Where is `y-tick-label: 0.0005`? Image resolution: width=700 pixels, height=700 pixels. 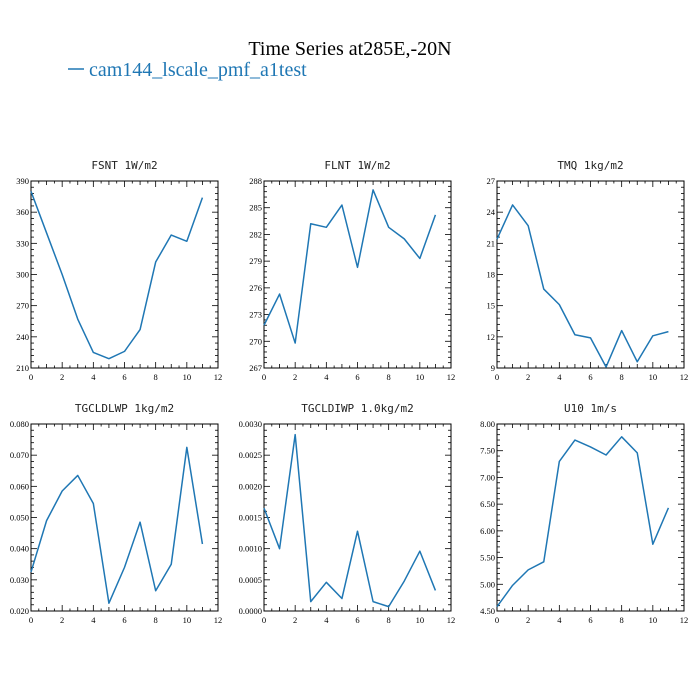
y-tick-label: 0.0005 is located at coordinates (250, 580).